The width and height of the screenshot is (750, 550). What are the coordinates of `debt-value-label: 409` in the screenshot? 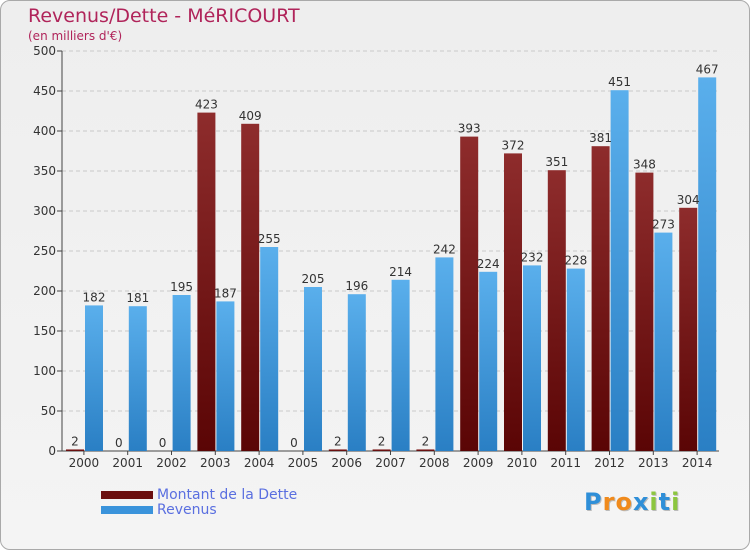 It's located at (250, 116).